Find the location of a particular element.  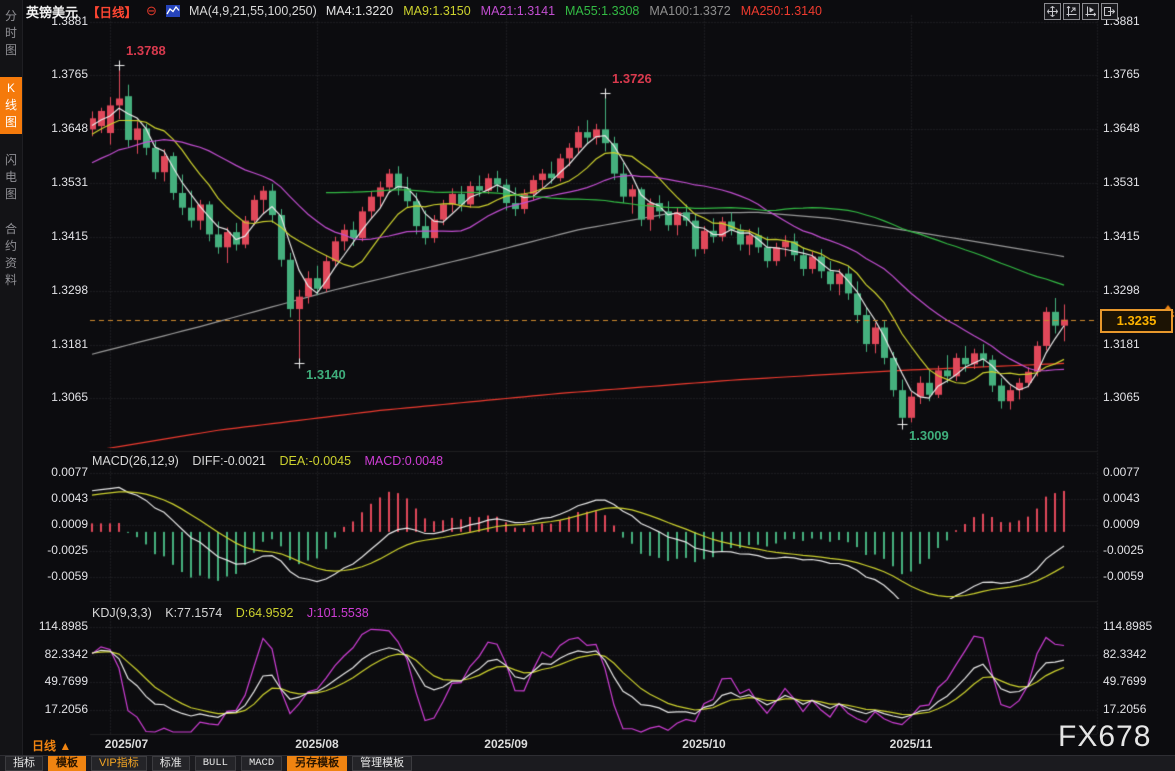

axis-zoom-vertical-icon is located at coordinates (1071, 11).